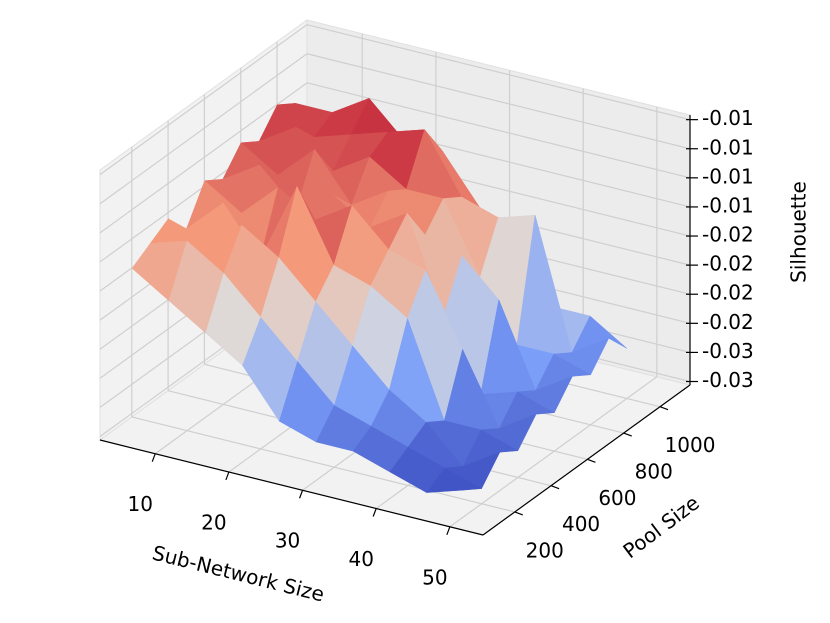 The width and height of the screenshot is (830, 623). Describe the element at coordinates (690, 445) in the screenshot. I see `y-tick-label: 1000` at that location.